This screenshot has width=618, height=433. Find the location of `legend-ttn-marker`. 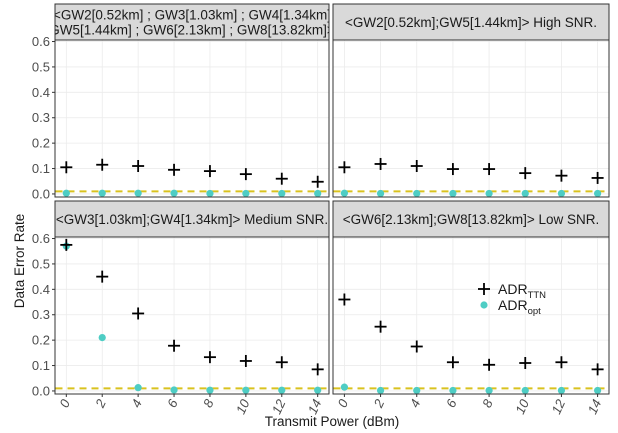

legend-ttn-marker is located at coordinates (484, 289).